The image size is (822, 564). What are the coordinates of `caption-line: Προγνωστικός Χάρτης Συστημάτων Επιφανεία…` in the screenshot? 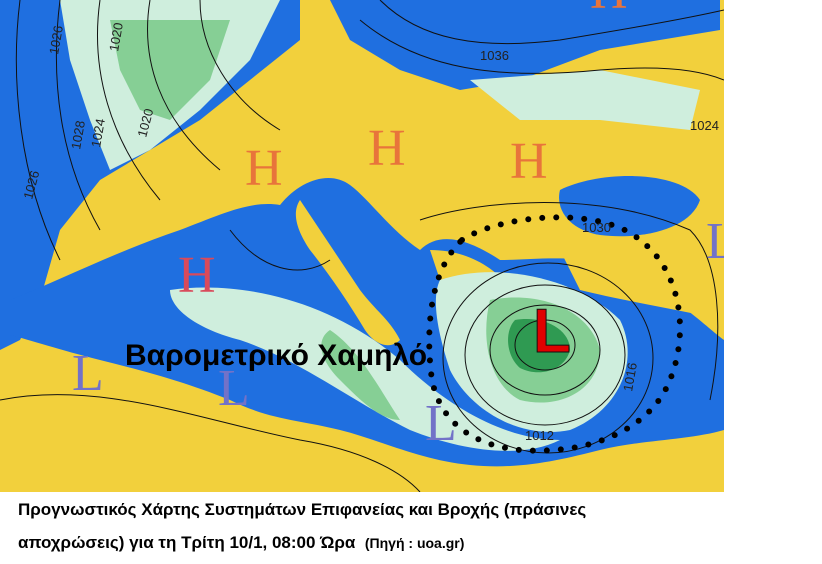 It's located at (302, 509).